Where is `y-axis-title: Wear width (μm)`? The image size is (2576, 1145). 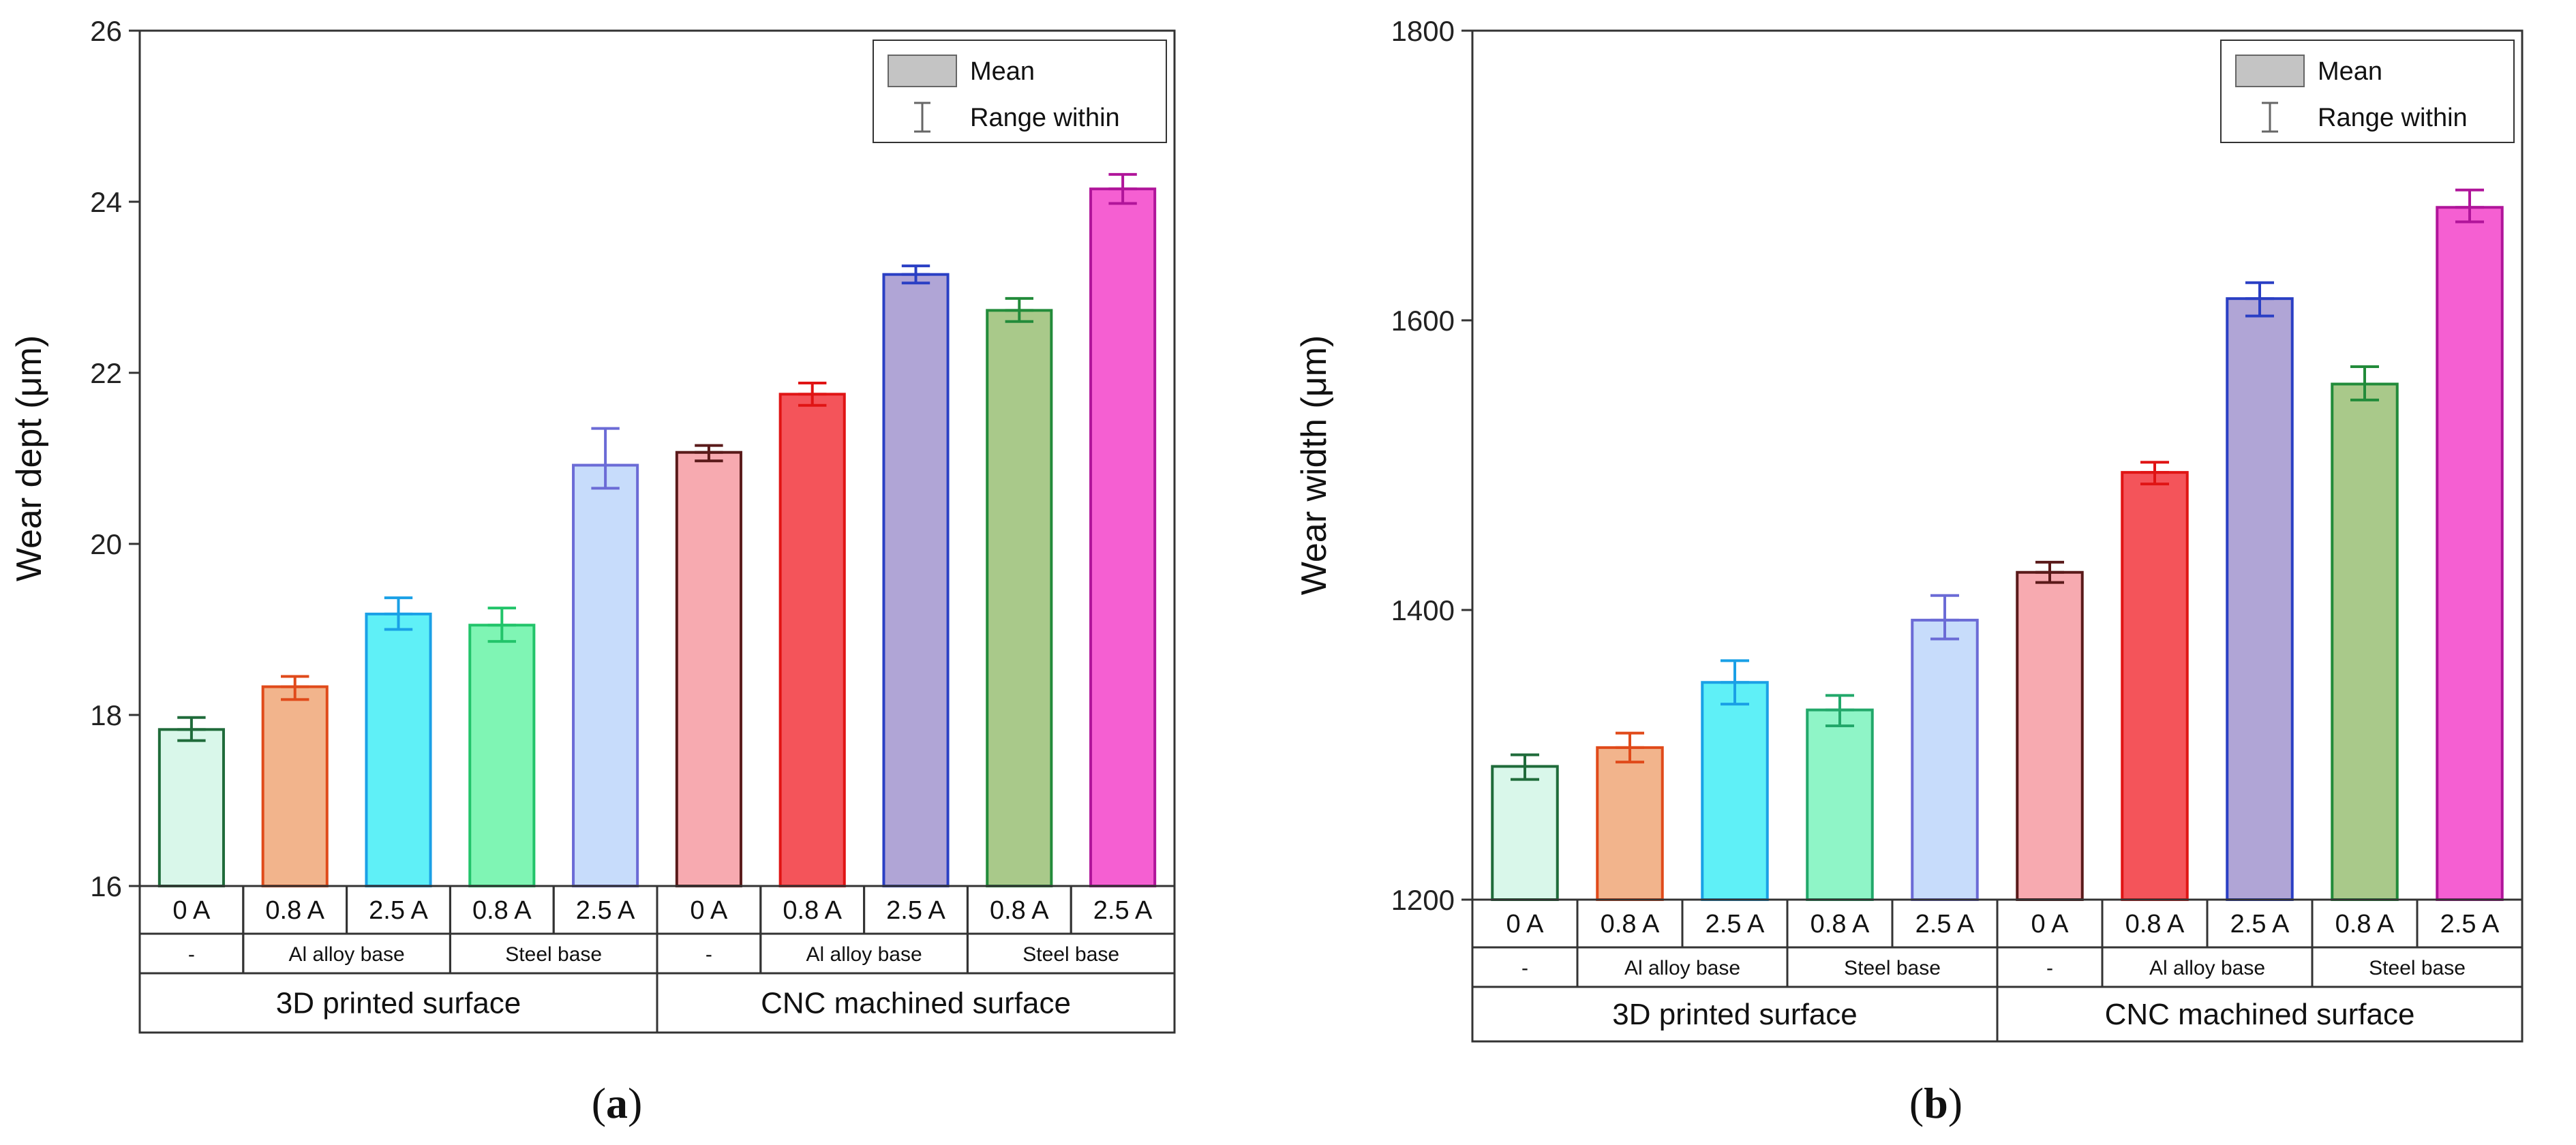 y-axis-title: Wear width (μm) is located at coordinates (1314, 465).